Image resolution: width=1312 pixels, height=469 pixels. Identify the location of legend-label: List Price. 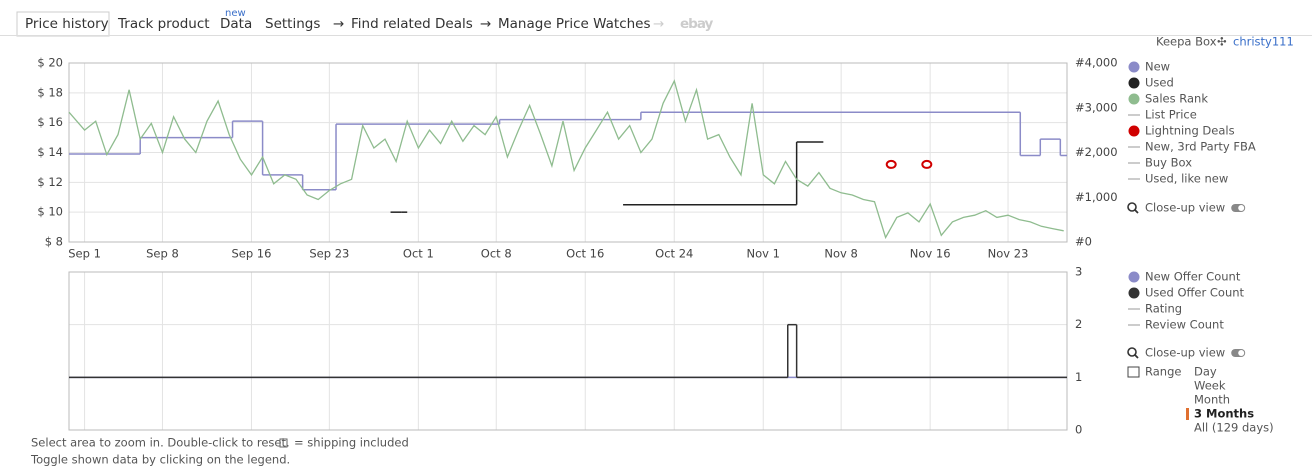
(1171, 115).